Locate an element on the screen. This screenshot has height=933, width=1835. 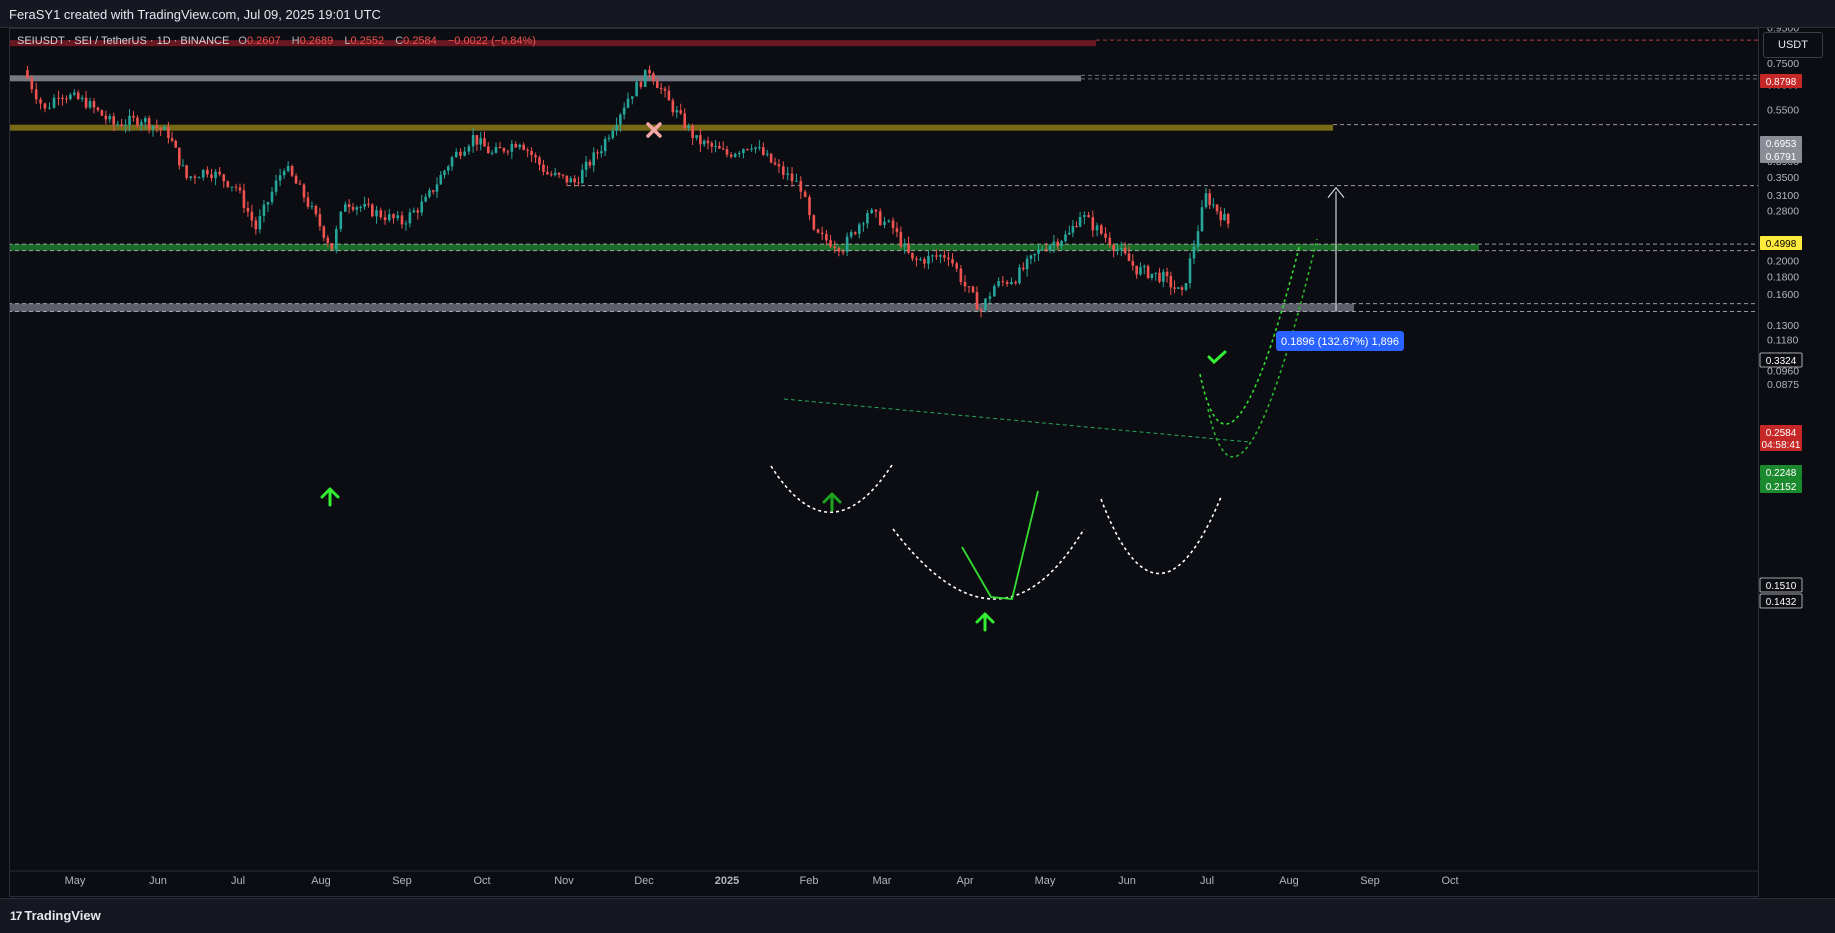
time-axis-label: Sep is located at coordinates (402, 881).